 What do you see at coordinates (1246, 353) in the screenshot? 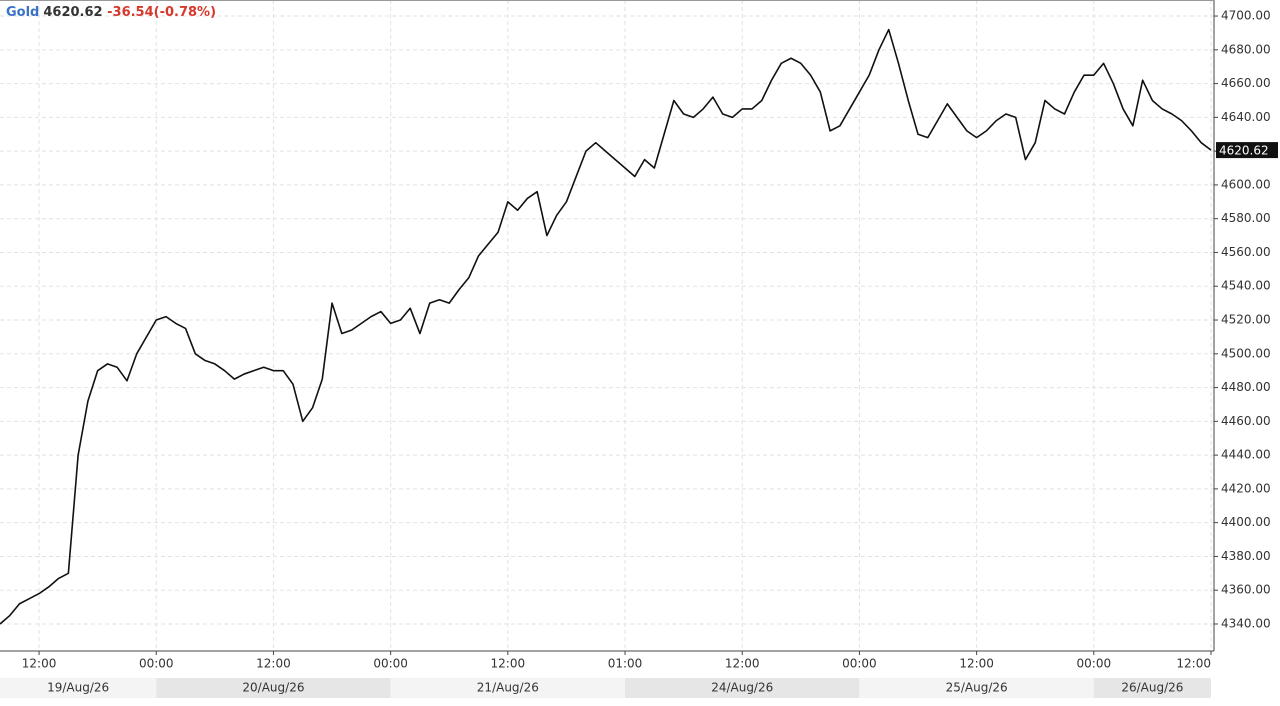
I see `y-tick-label: 4500.00` at bounding box center [1246, 353].